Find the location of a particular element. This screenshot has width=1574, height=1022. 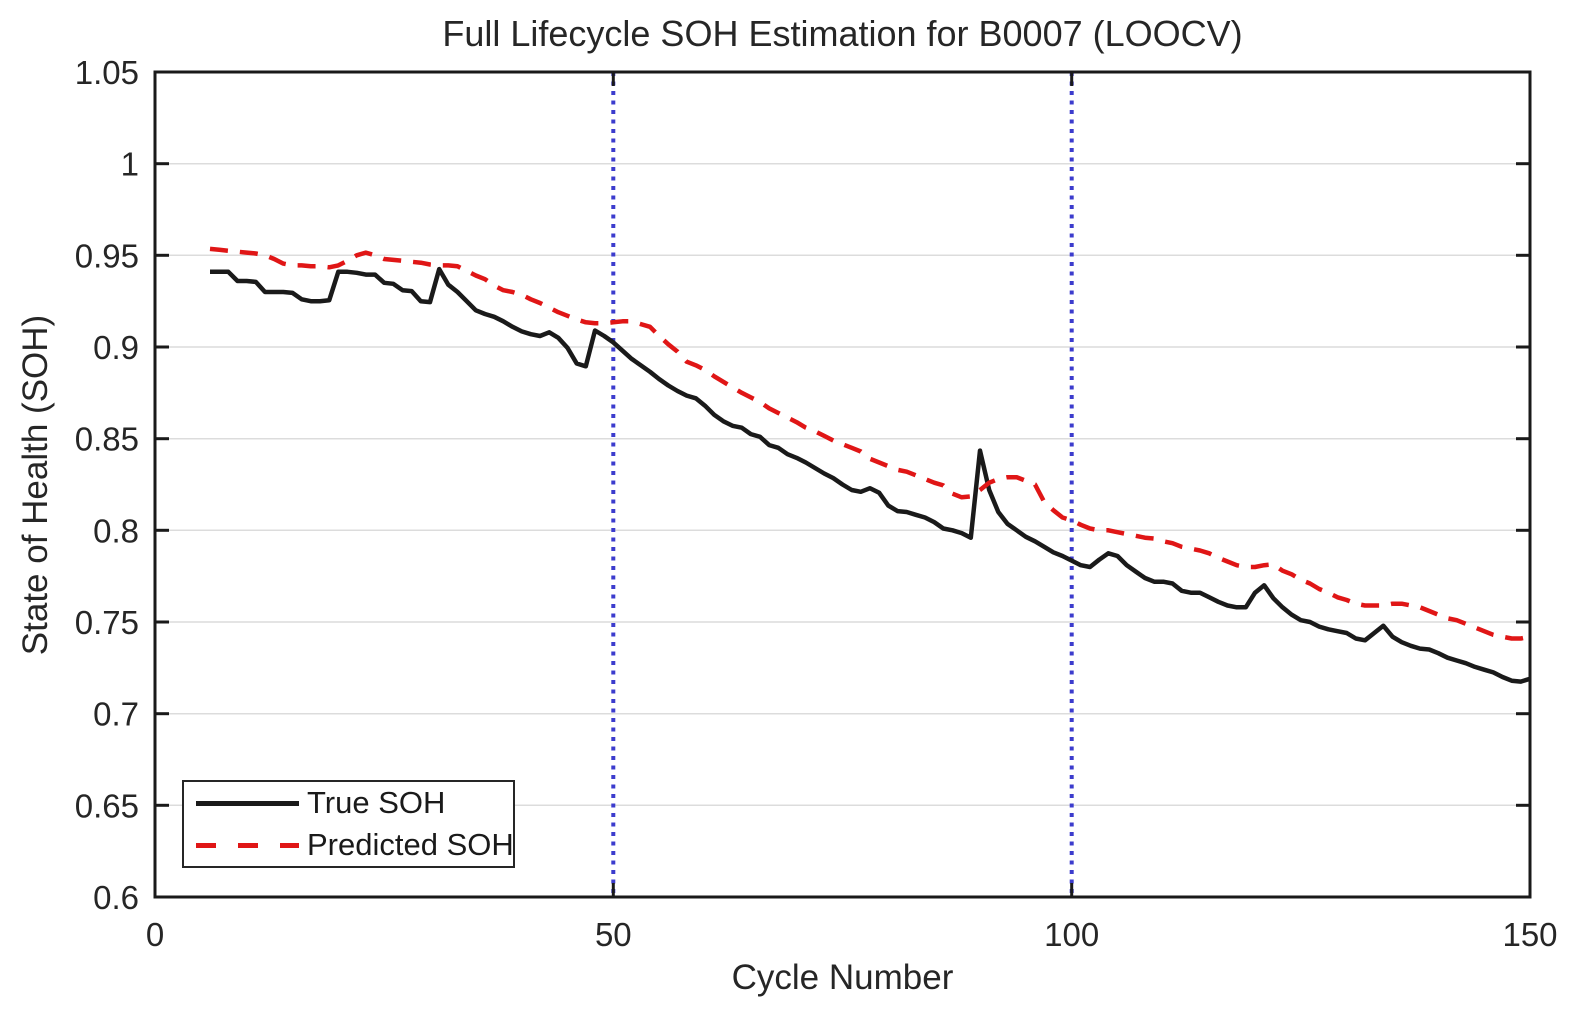

predicted-soh-line-sample is located at coordinates (247, 845).